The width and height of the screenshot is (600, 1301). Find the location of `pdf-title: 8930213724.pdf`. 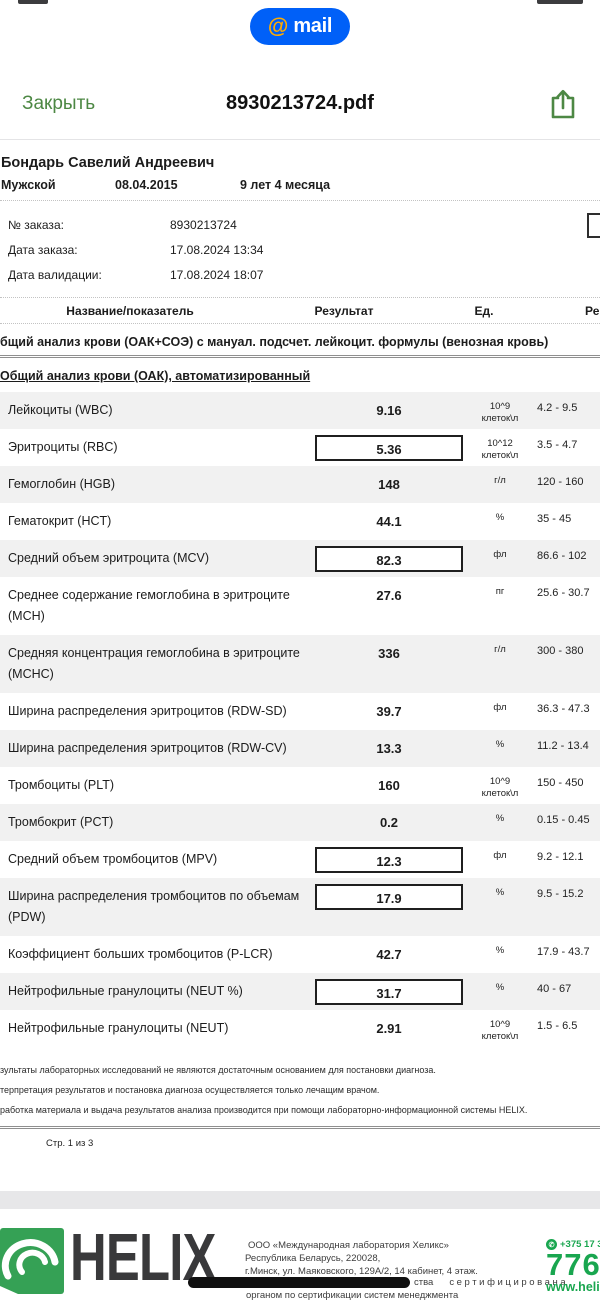

pdf-title: 8930213724.pdf is located at coordinates (300, 103).